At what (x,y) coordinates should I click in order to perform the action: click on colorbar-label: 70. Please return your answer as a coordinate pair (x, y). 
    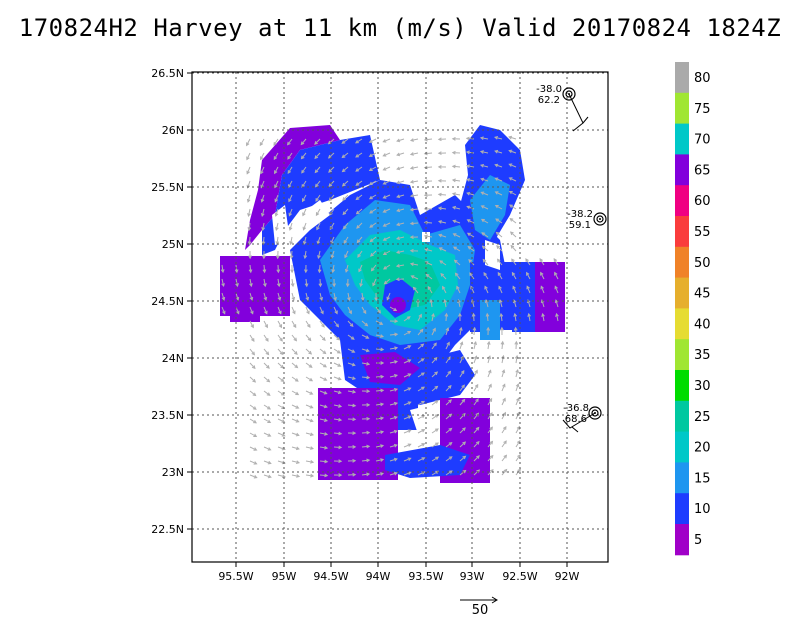
    Looking at the image, I should click on (702, 140).